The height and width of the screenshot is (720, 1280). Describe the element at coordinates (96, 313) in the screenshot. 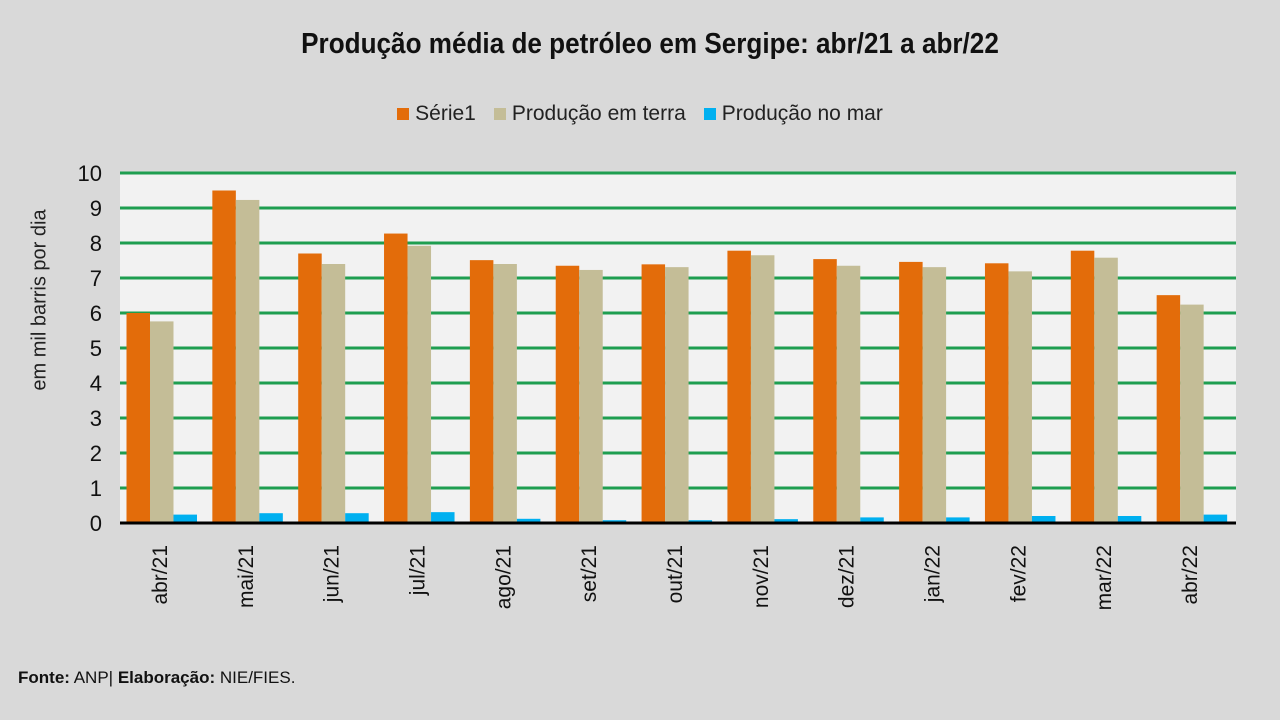

I see `y-tick-label: 6` at that location.